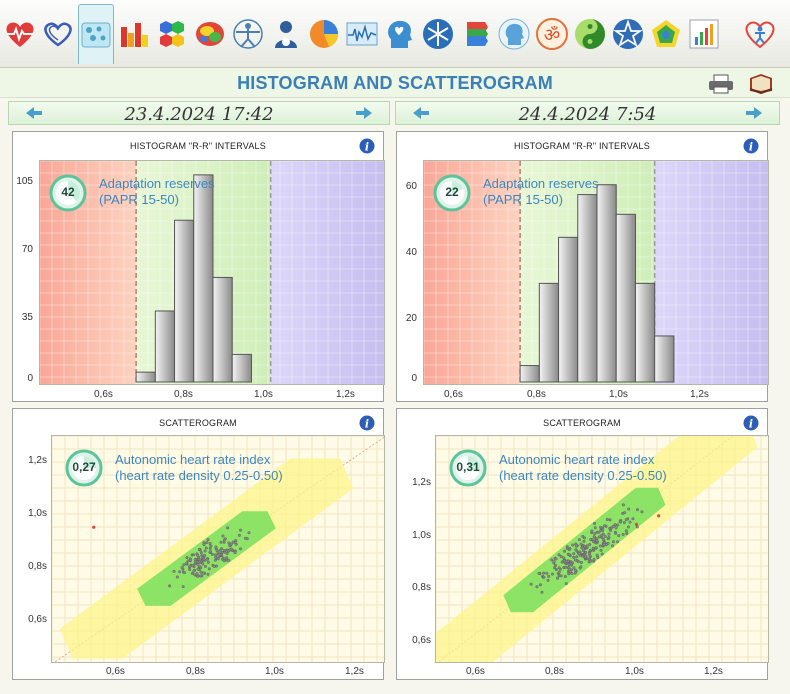 The height and width of the screenshot is (694, 790). I want to click on print-icon, so click(721, 84).